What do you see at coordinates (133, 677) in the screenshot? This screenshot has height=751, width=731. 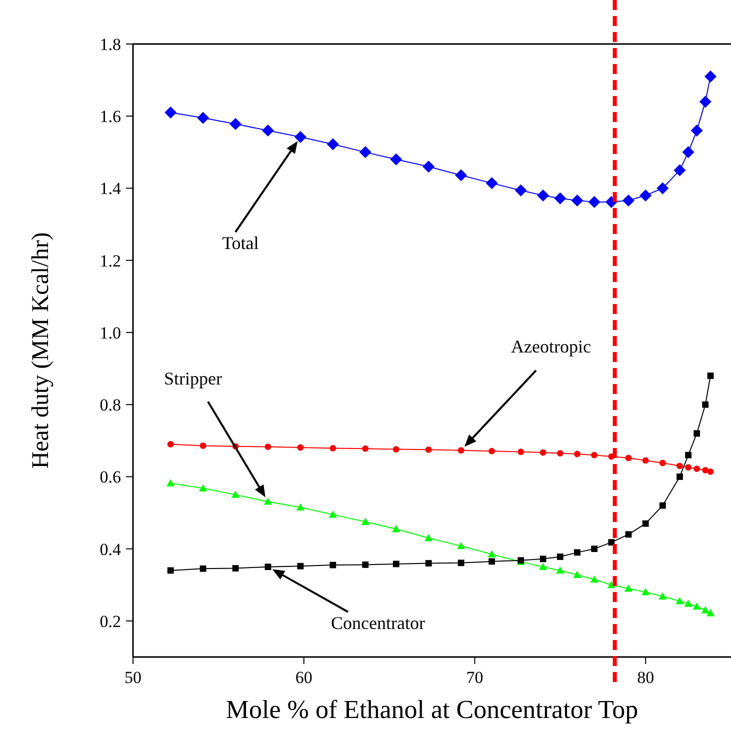 I see `x-tick-label: 50` at bounding box center [133, 677].